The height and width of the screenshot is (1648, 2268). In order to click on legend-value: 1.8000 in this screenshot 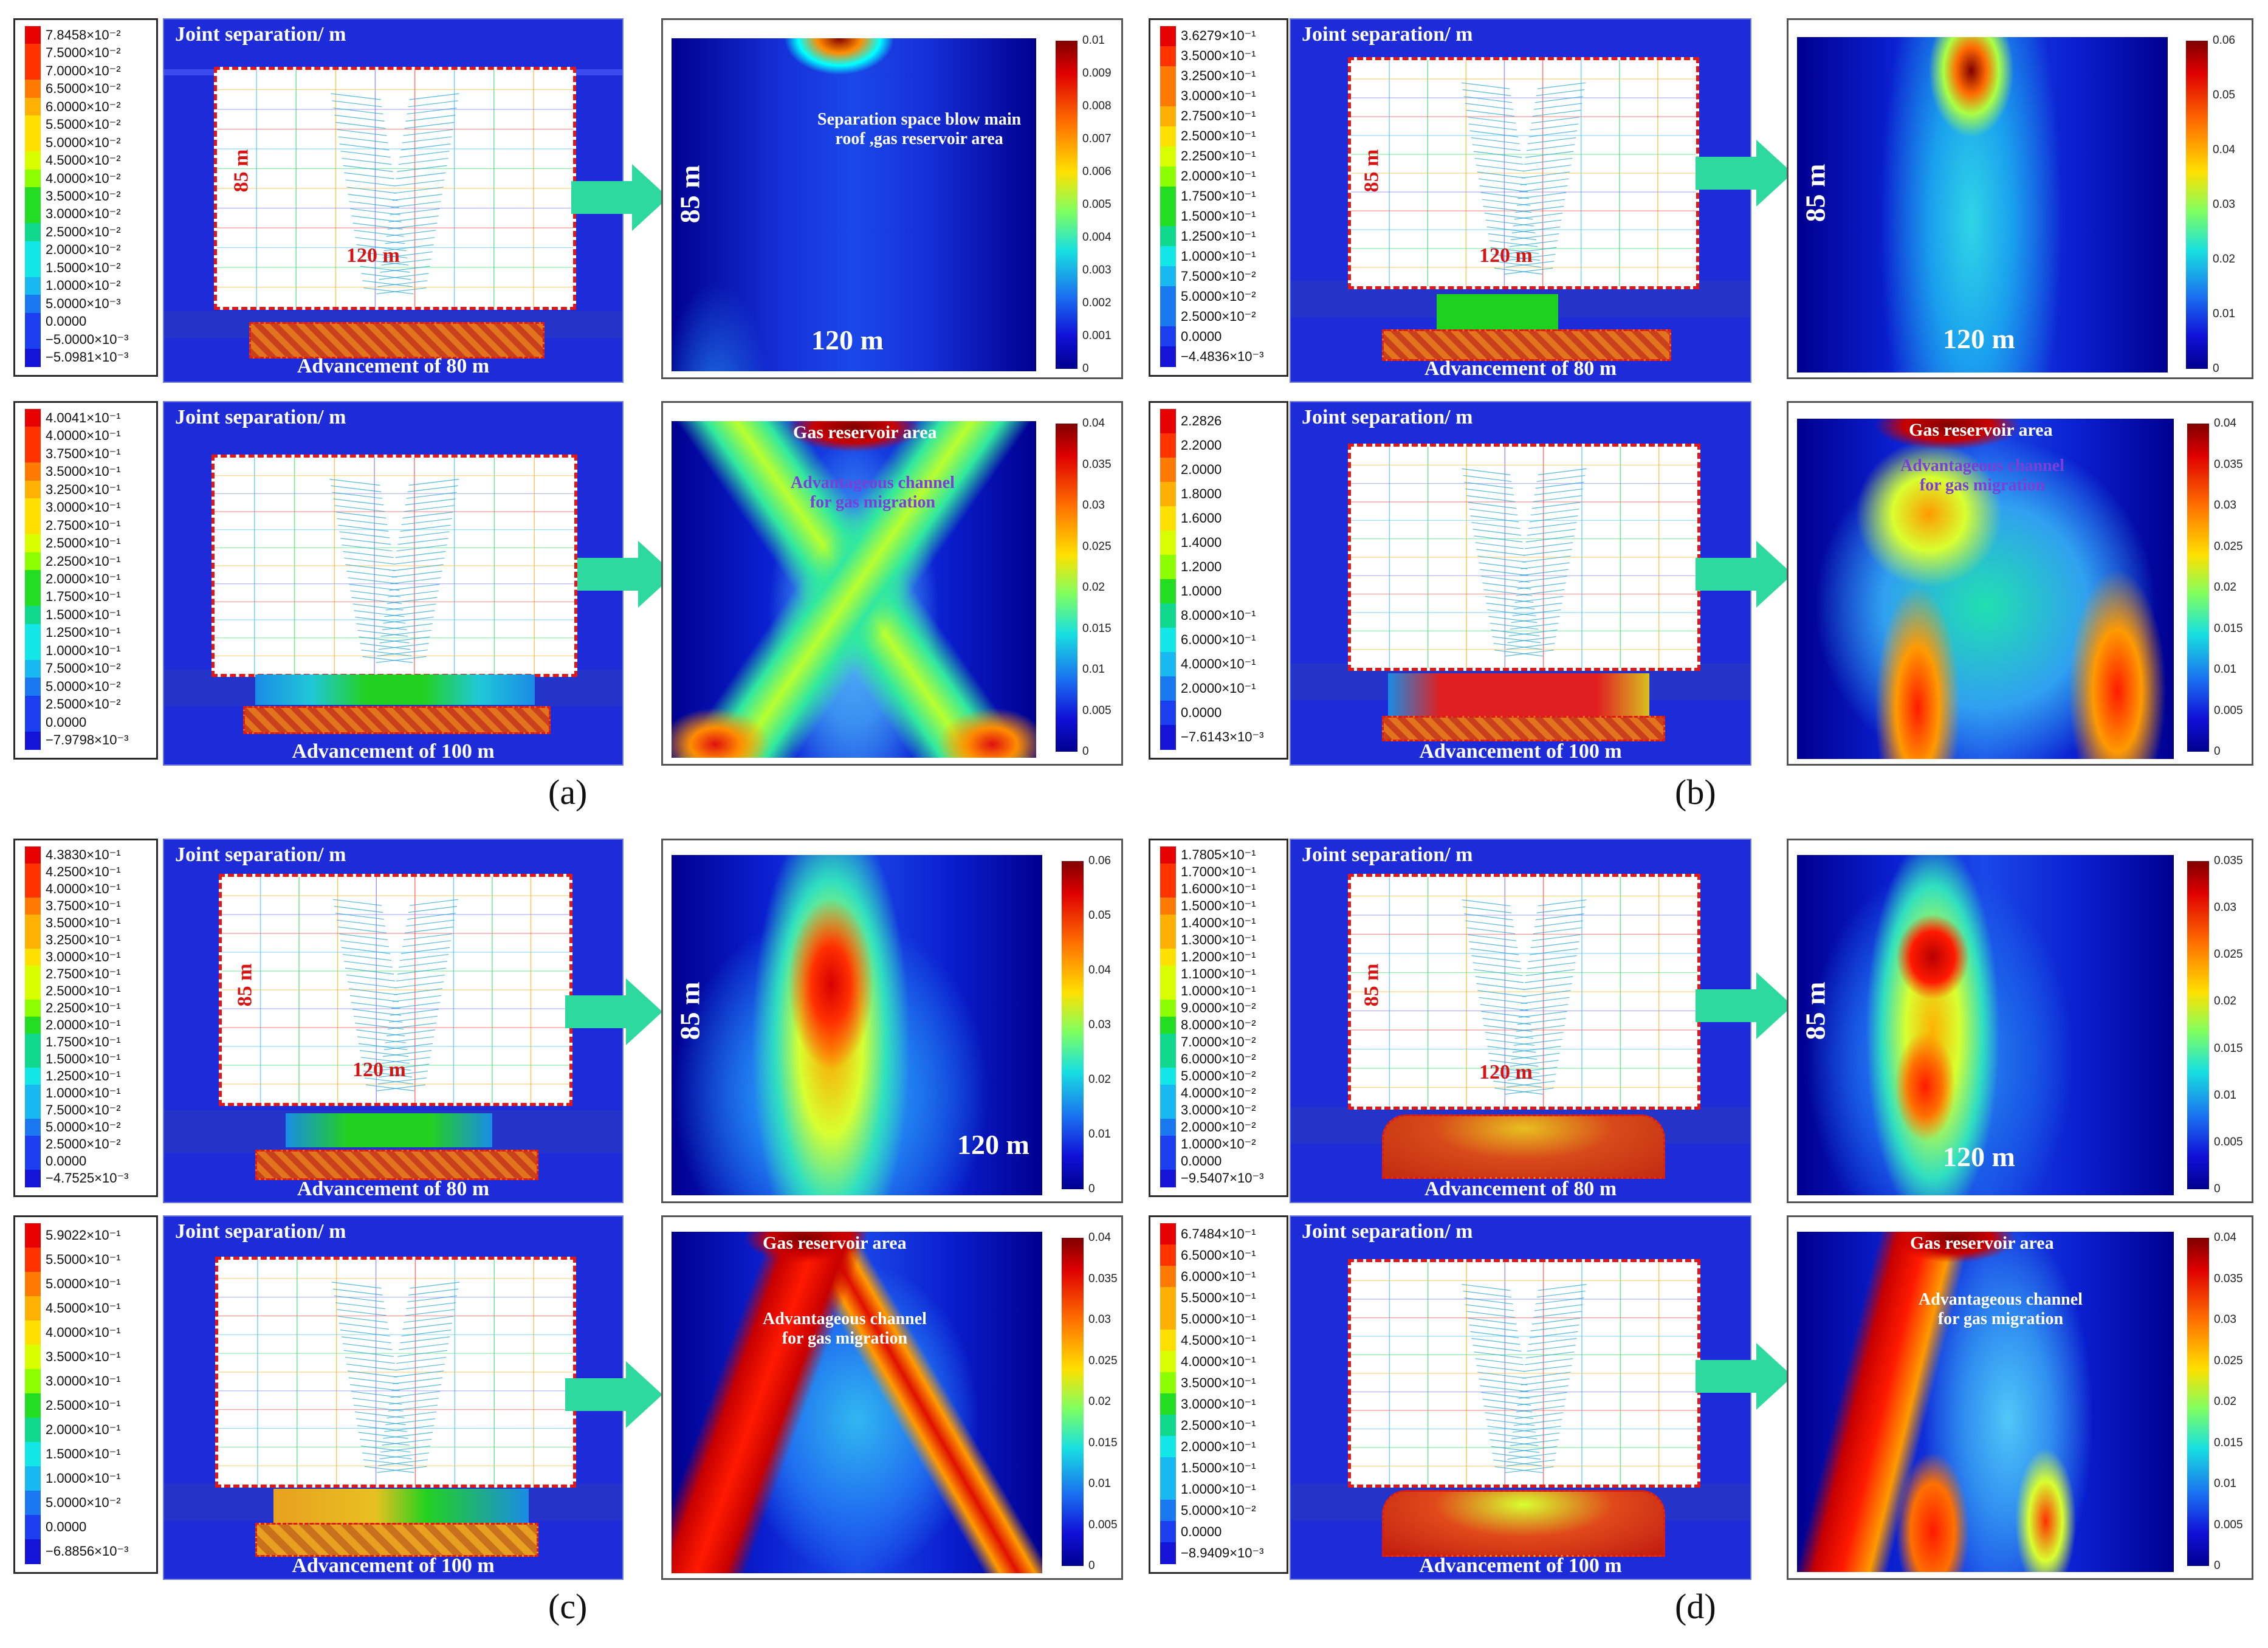, I will do `click(1202, 493)`.